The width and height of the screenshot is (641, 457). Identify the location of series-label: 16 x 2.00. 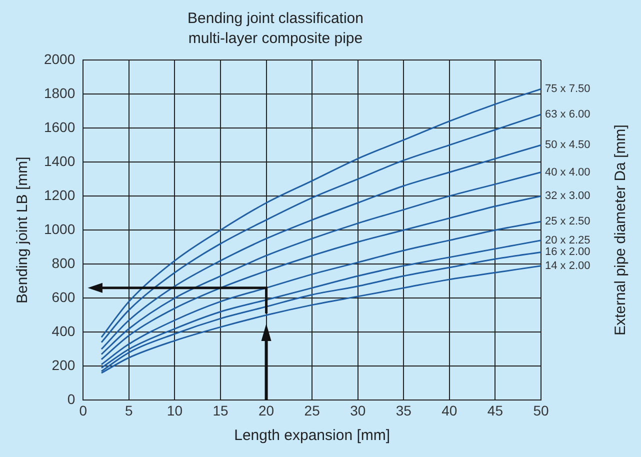
(567, 252).